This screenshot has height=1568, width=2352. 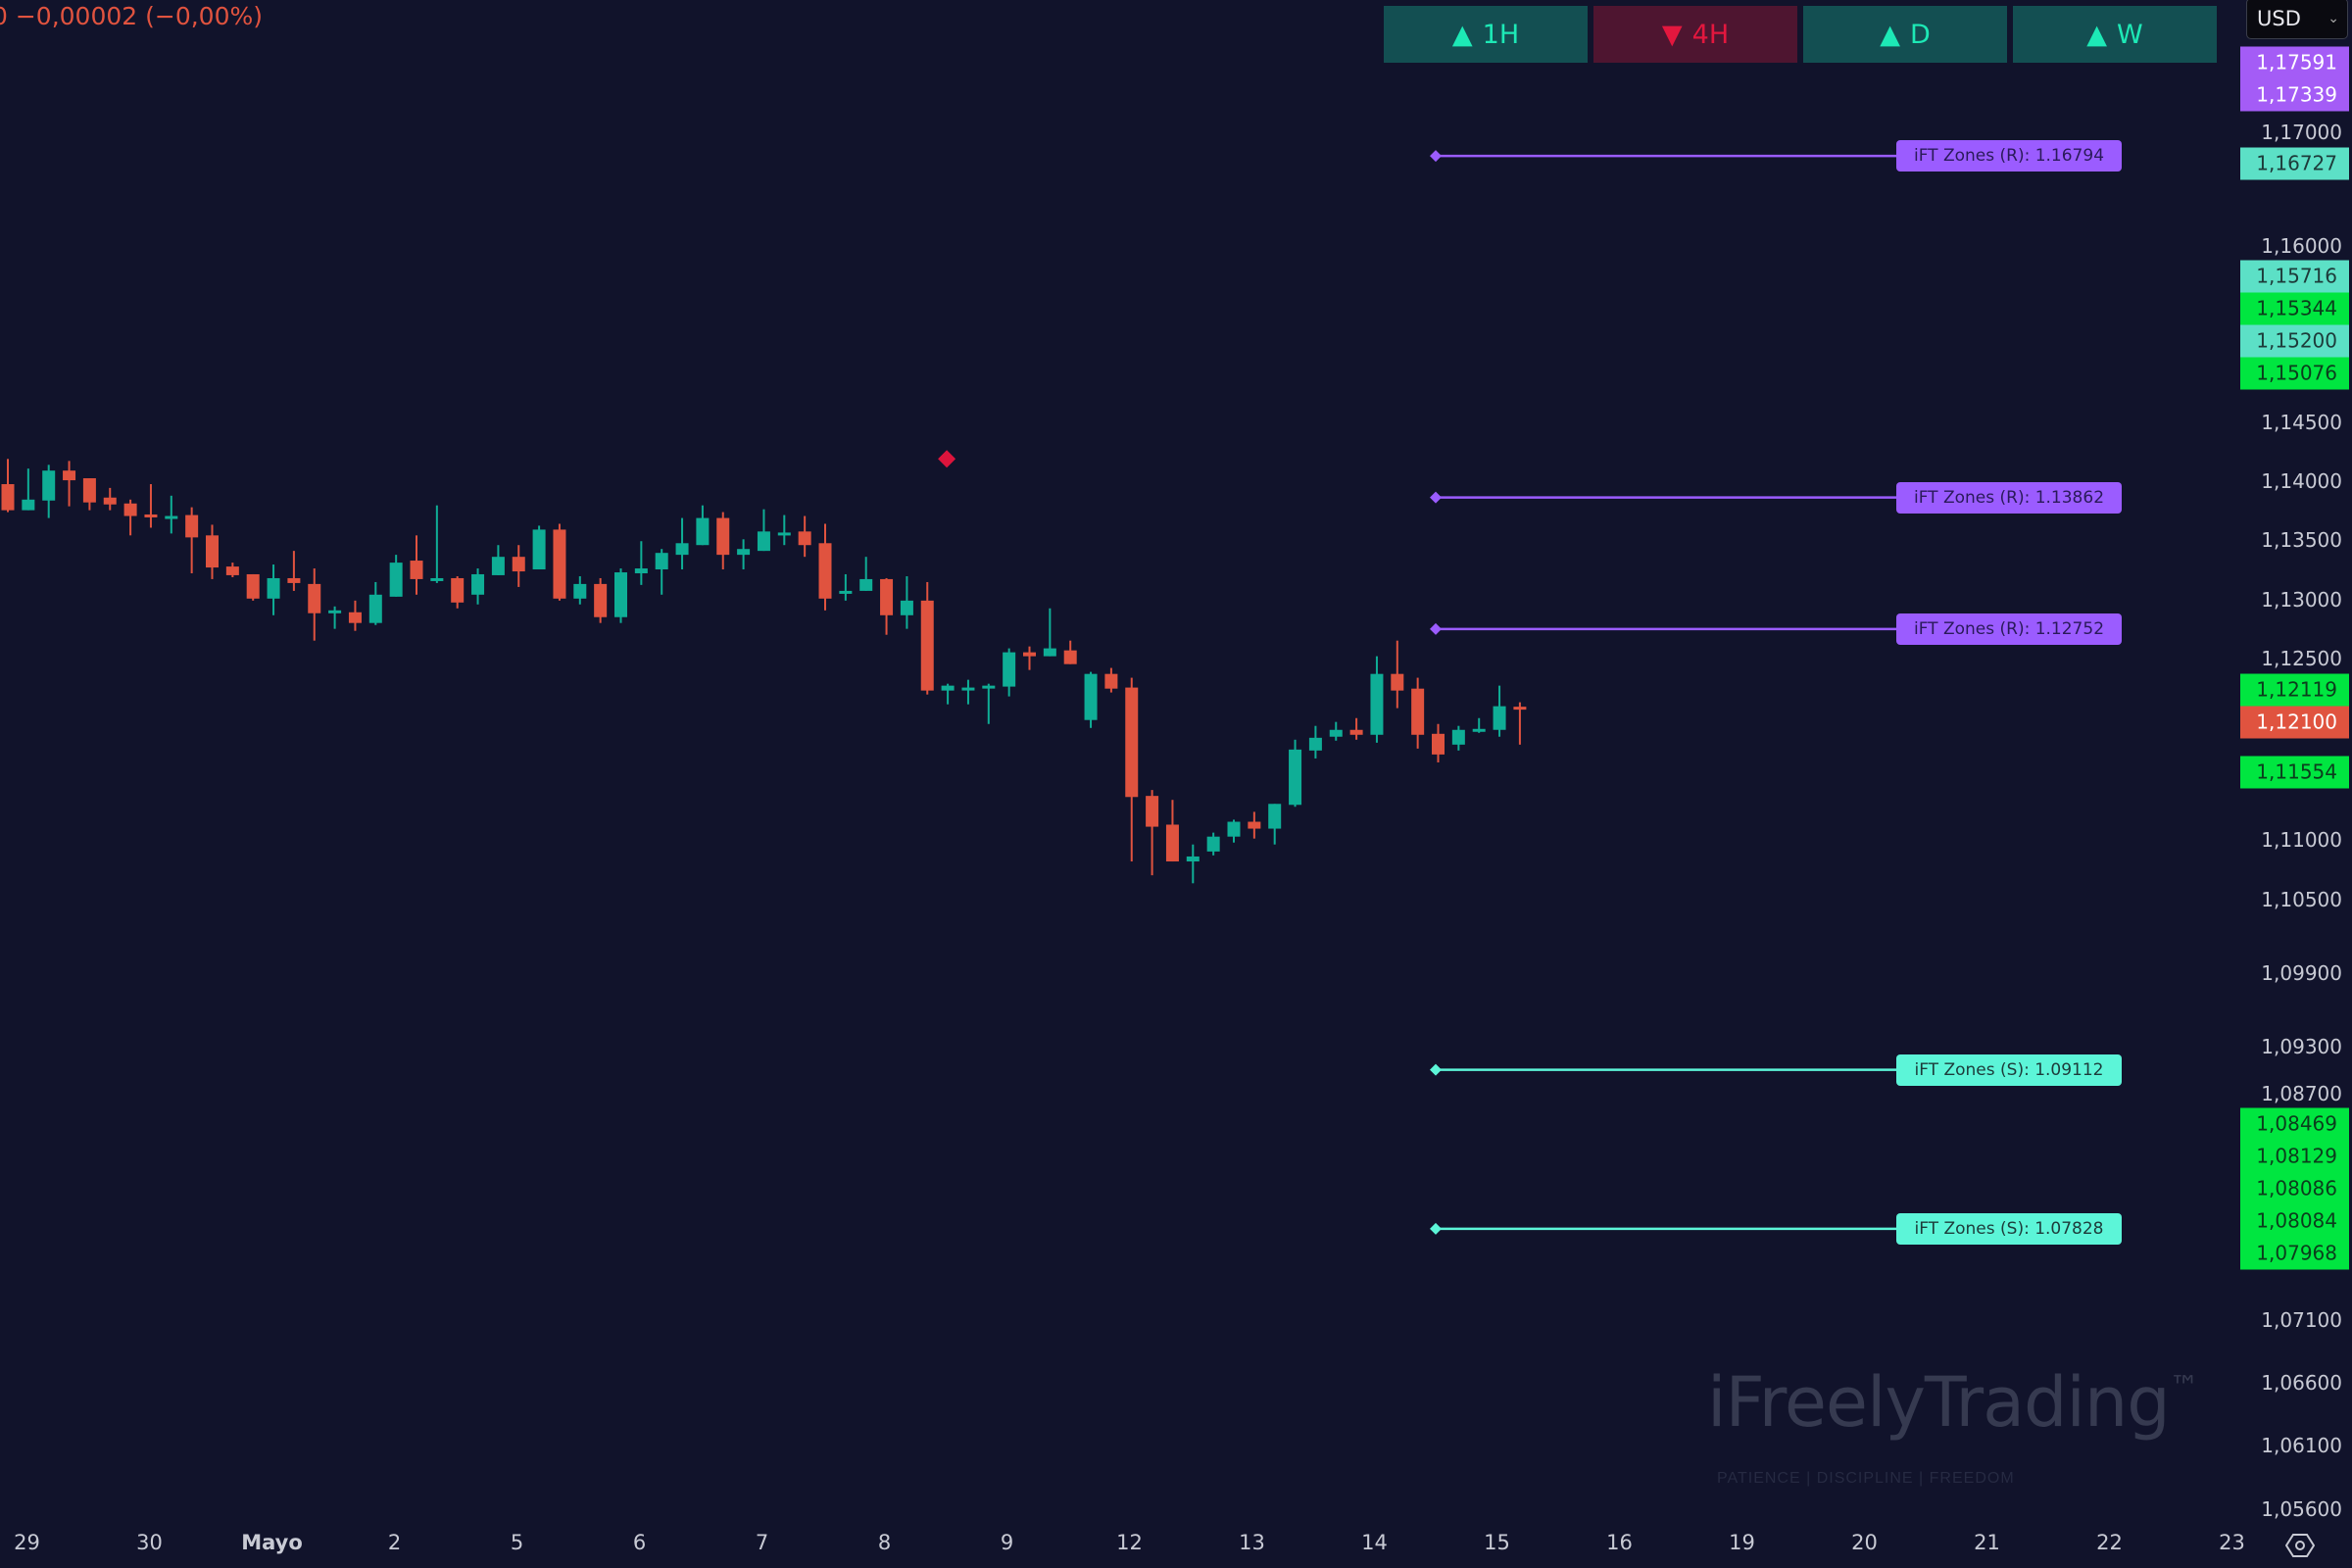 I want to click on time-axis-label: 6, so click(x=639, y=1542).